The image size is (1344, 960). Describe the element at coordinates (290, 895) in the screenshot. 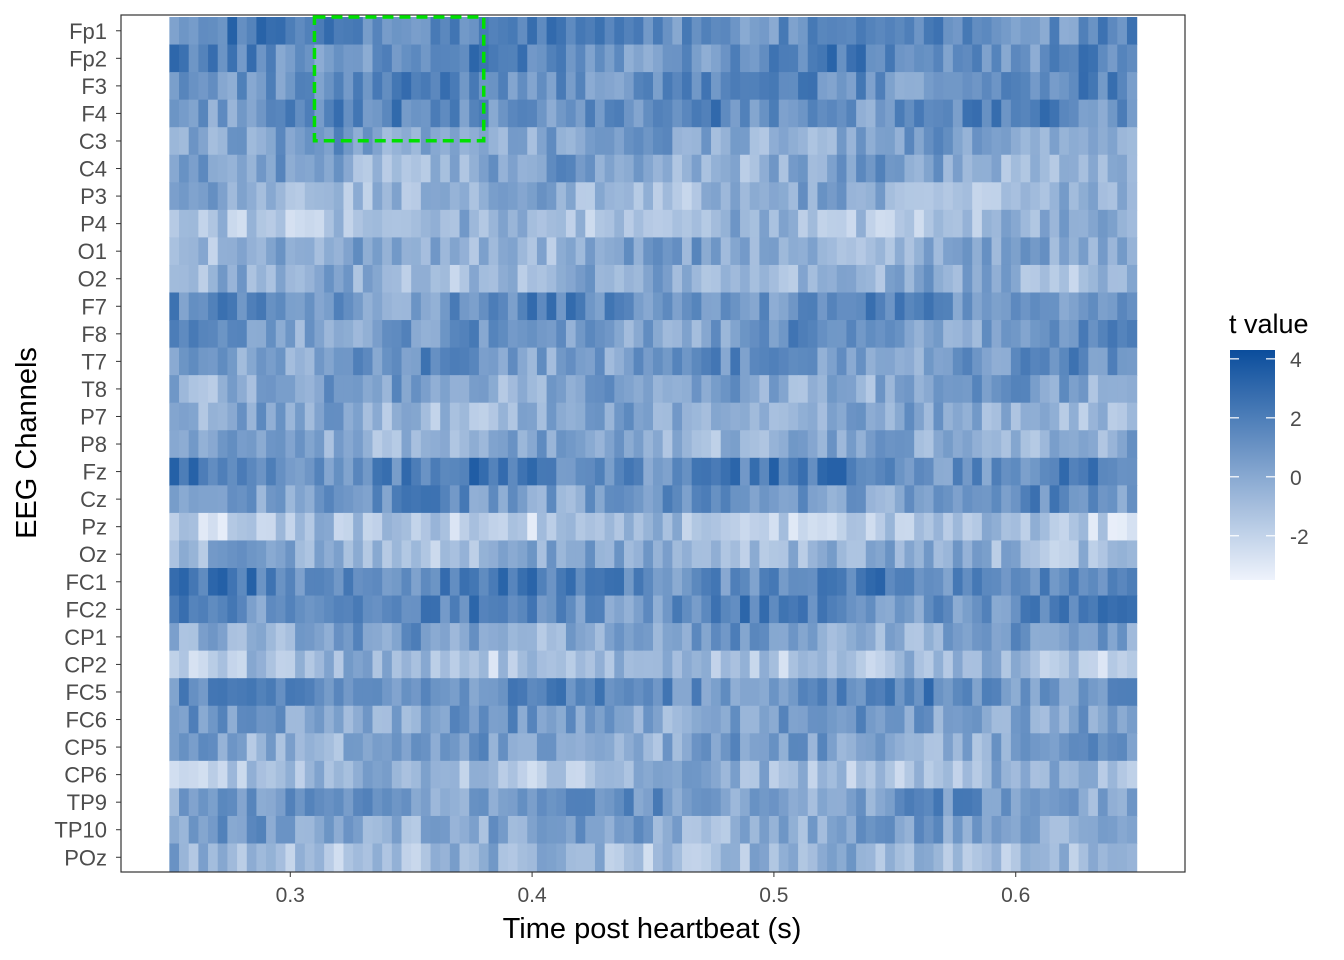

I see `x-tick-label: 0.3` at that location.